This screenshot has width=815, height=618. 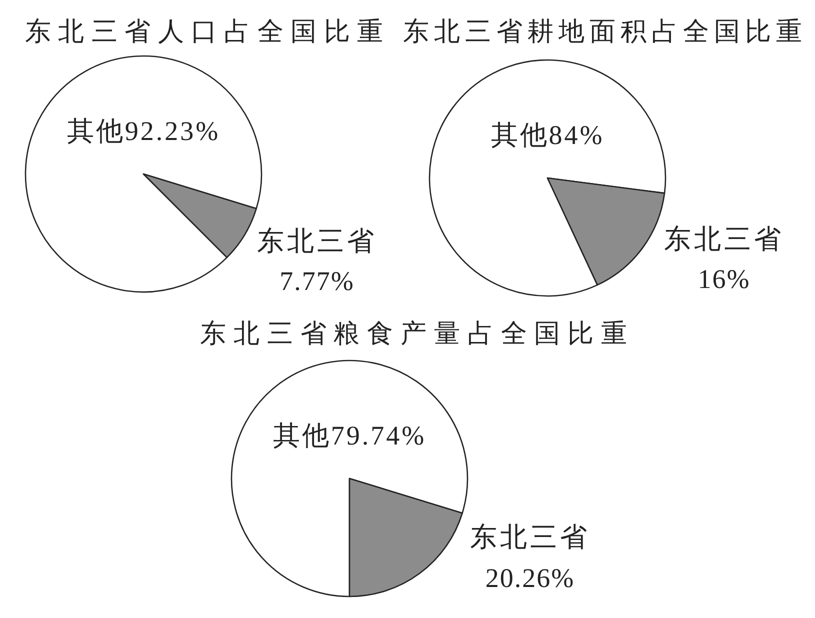 I want to click on data-label: 84%, so click(x=576, y=135).